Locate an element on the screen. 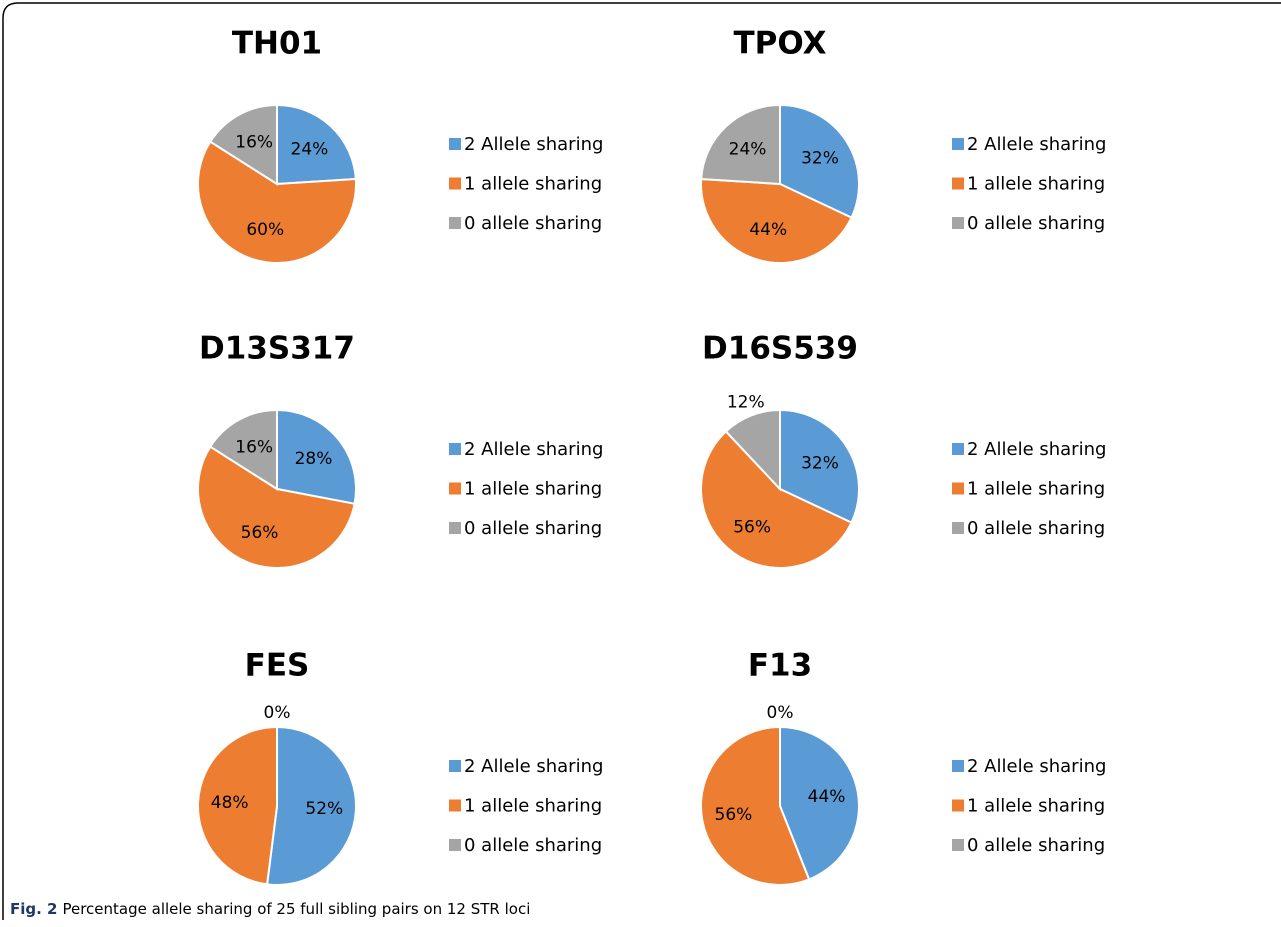  chart-title: F13 is located at coordinates (780, 666).